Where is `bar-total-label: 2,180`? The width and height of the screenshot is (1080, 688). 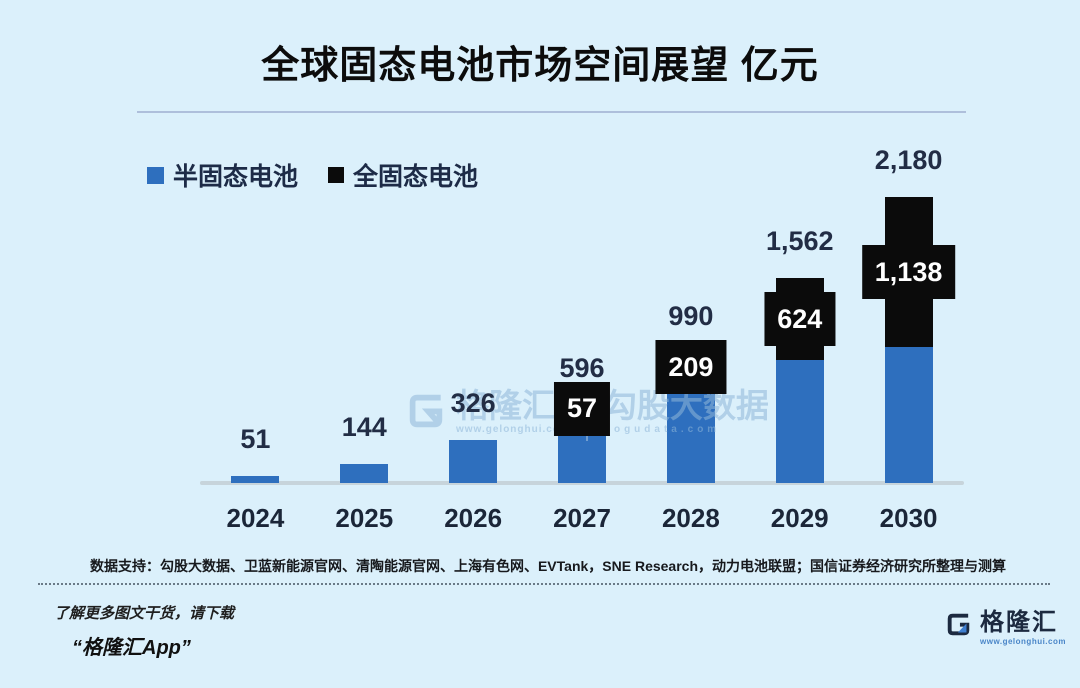
bar-total-label: 2,180 is located at coordinates (908, 160).